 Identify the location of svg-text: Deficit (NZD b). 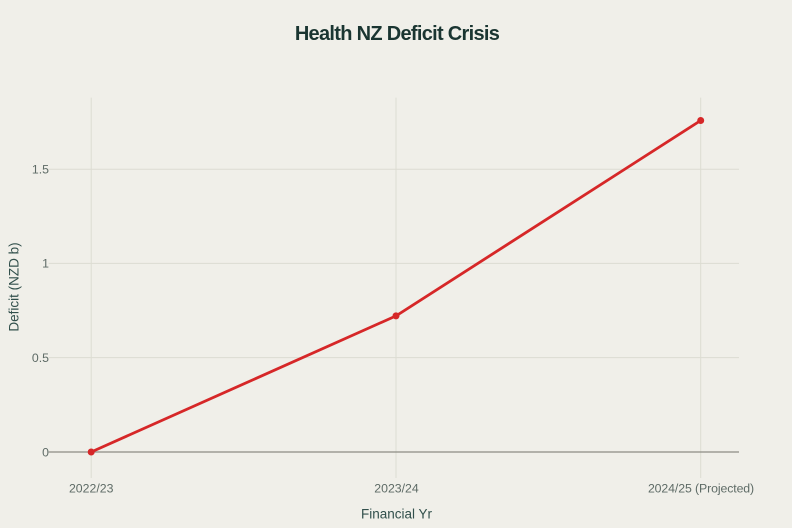
(13, 286).